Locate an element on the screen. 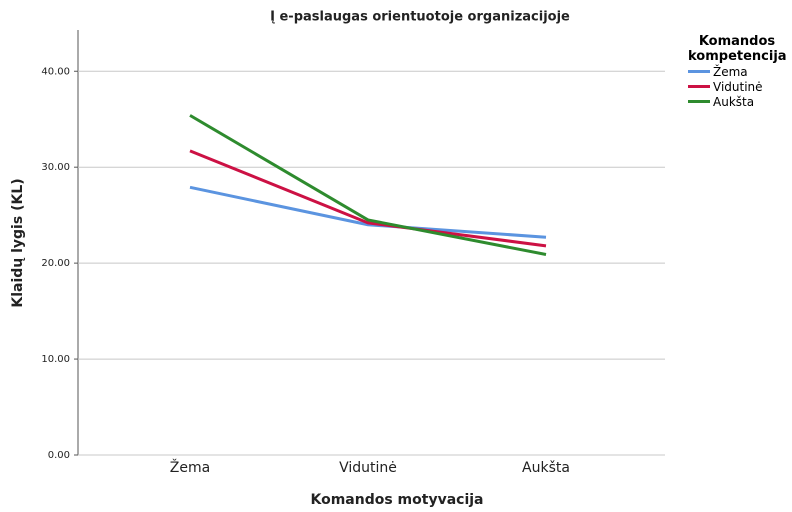 The image size is (792, 512). legend-item: Žema is located at coordinates (738, 71).